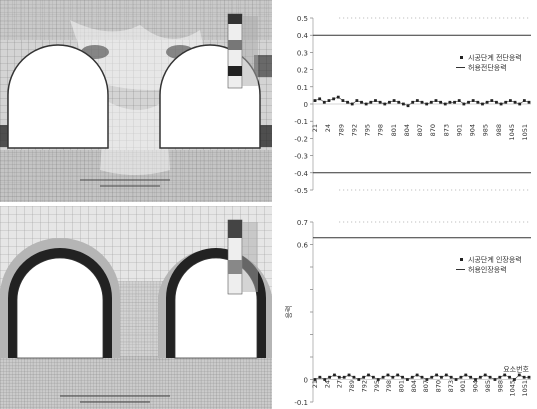  Describe the element at coordinates (328, 128) in the screenshot. I see `x-tick-label: 24` at that location.